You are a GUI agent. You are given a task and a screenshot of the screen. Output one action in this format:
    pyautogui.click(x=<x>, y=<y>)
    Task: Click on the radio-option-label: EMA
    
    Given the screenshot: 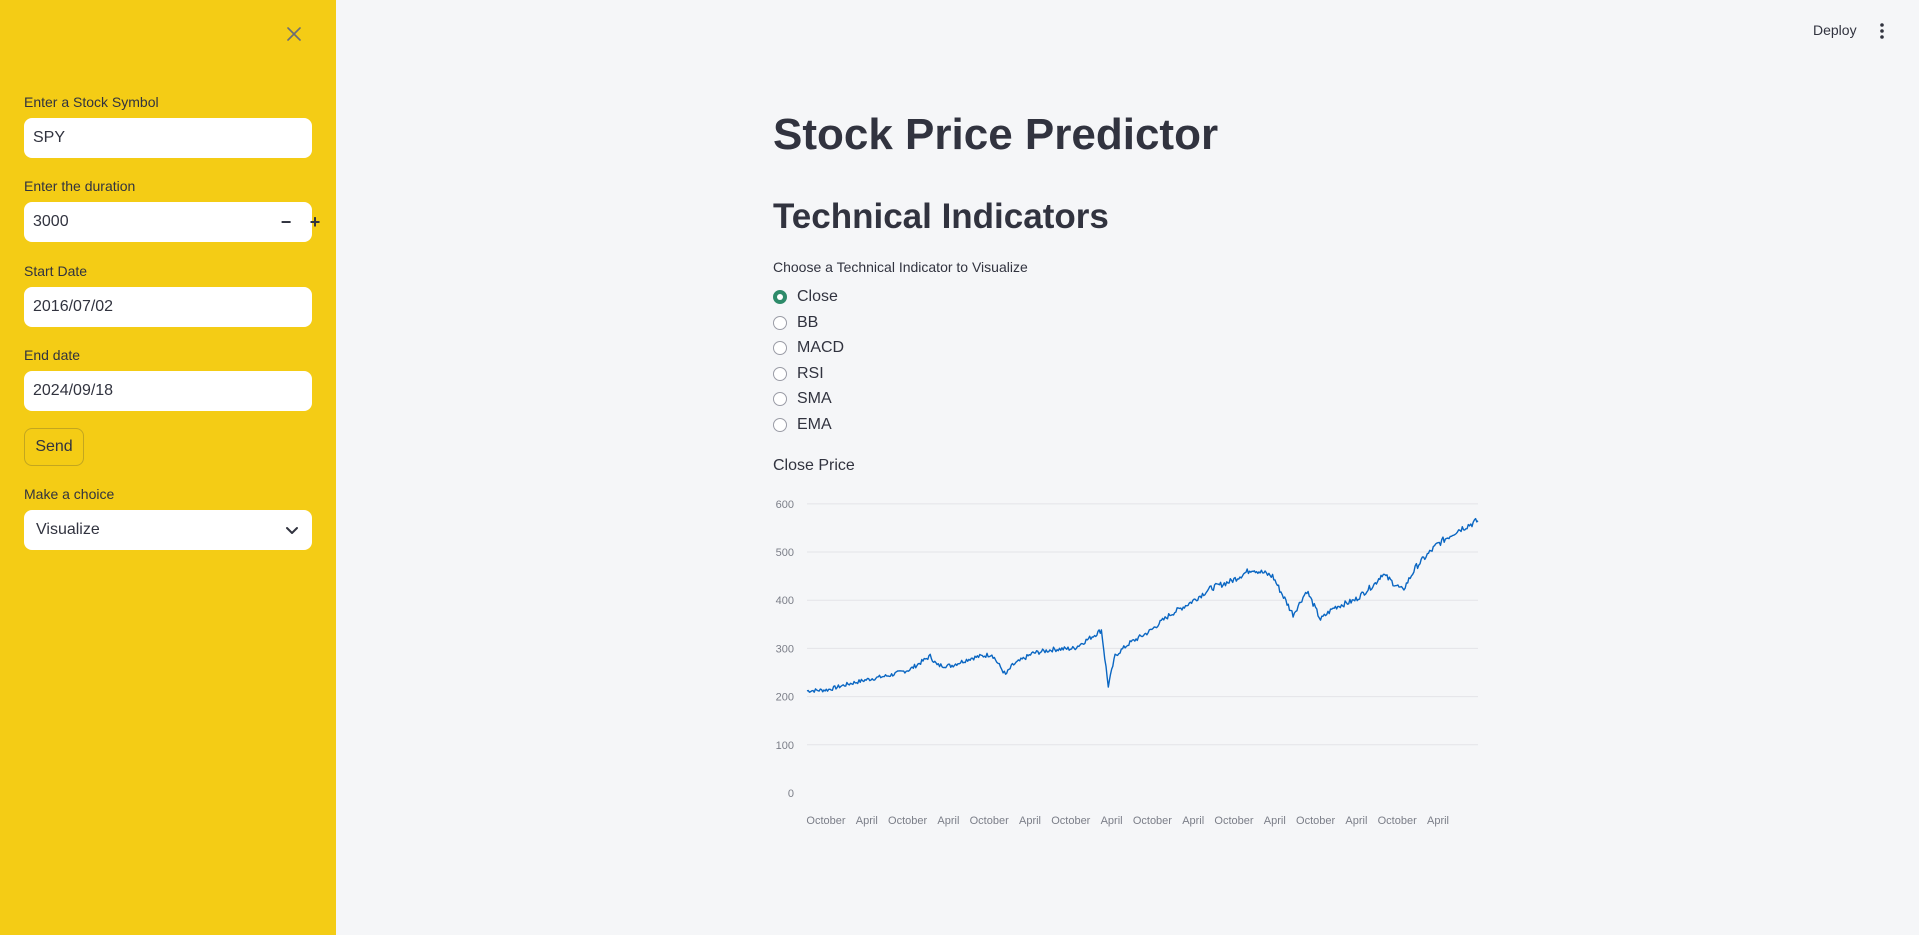 What is the action you would take?
    pyautogui.click(x=814, y=424)
    